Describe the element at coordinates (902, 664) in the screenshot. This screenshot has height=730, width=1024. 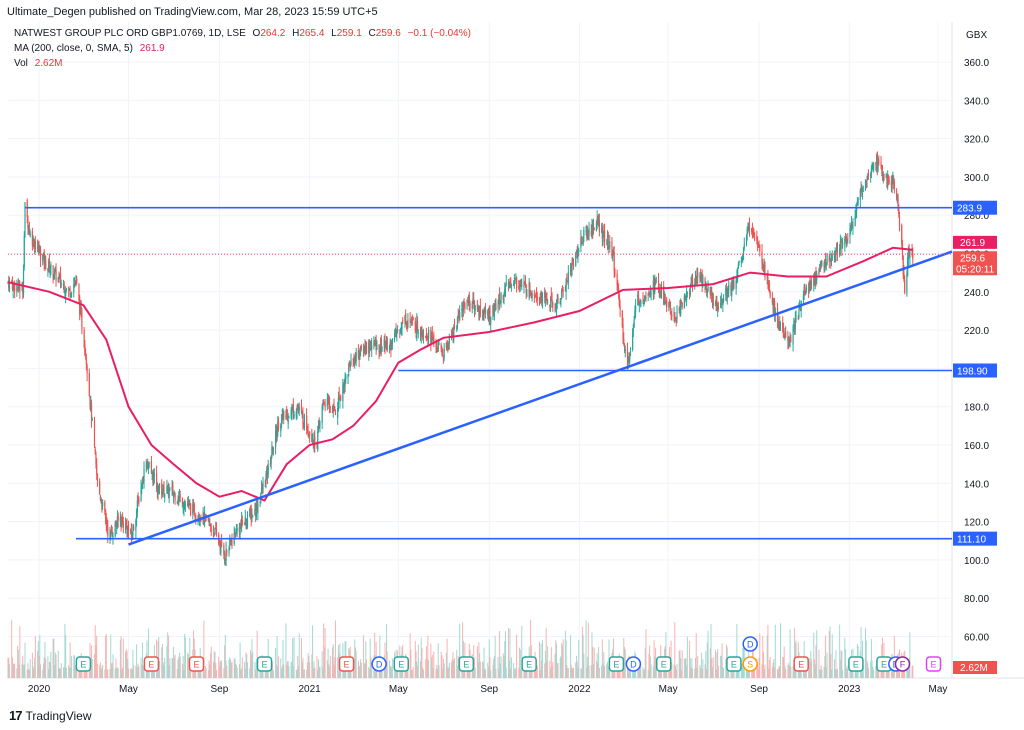
I see `event-marker-F: F` at that location.